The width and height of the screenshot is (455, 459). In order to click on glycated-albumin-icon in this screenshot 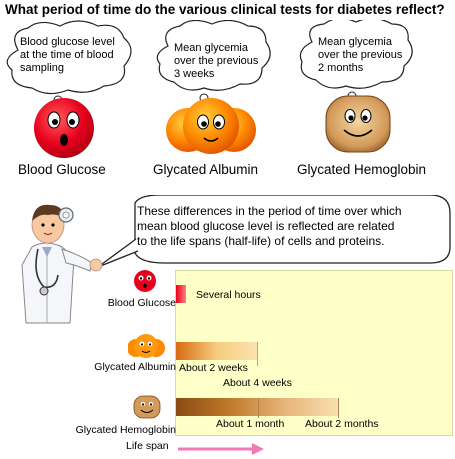, I will do `click(146, 346)`.